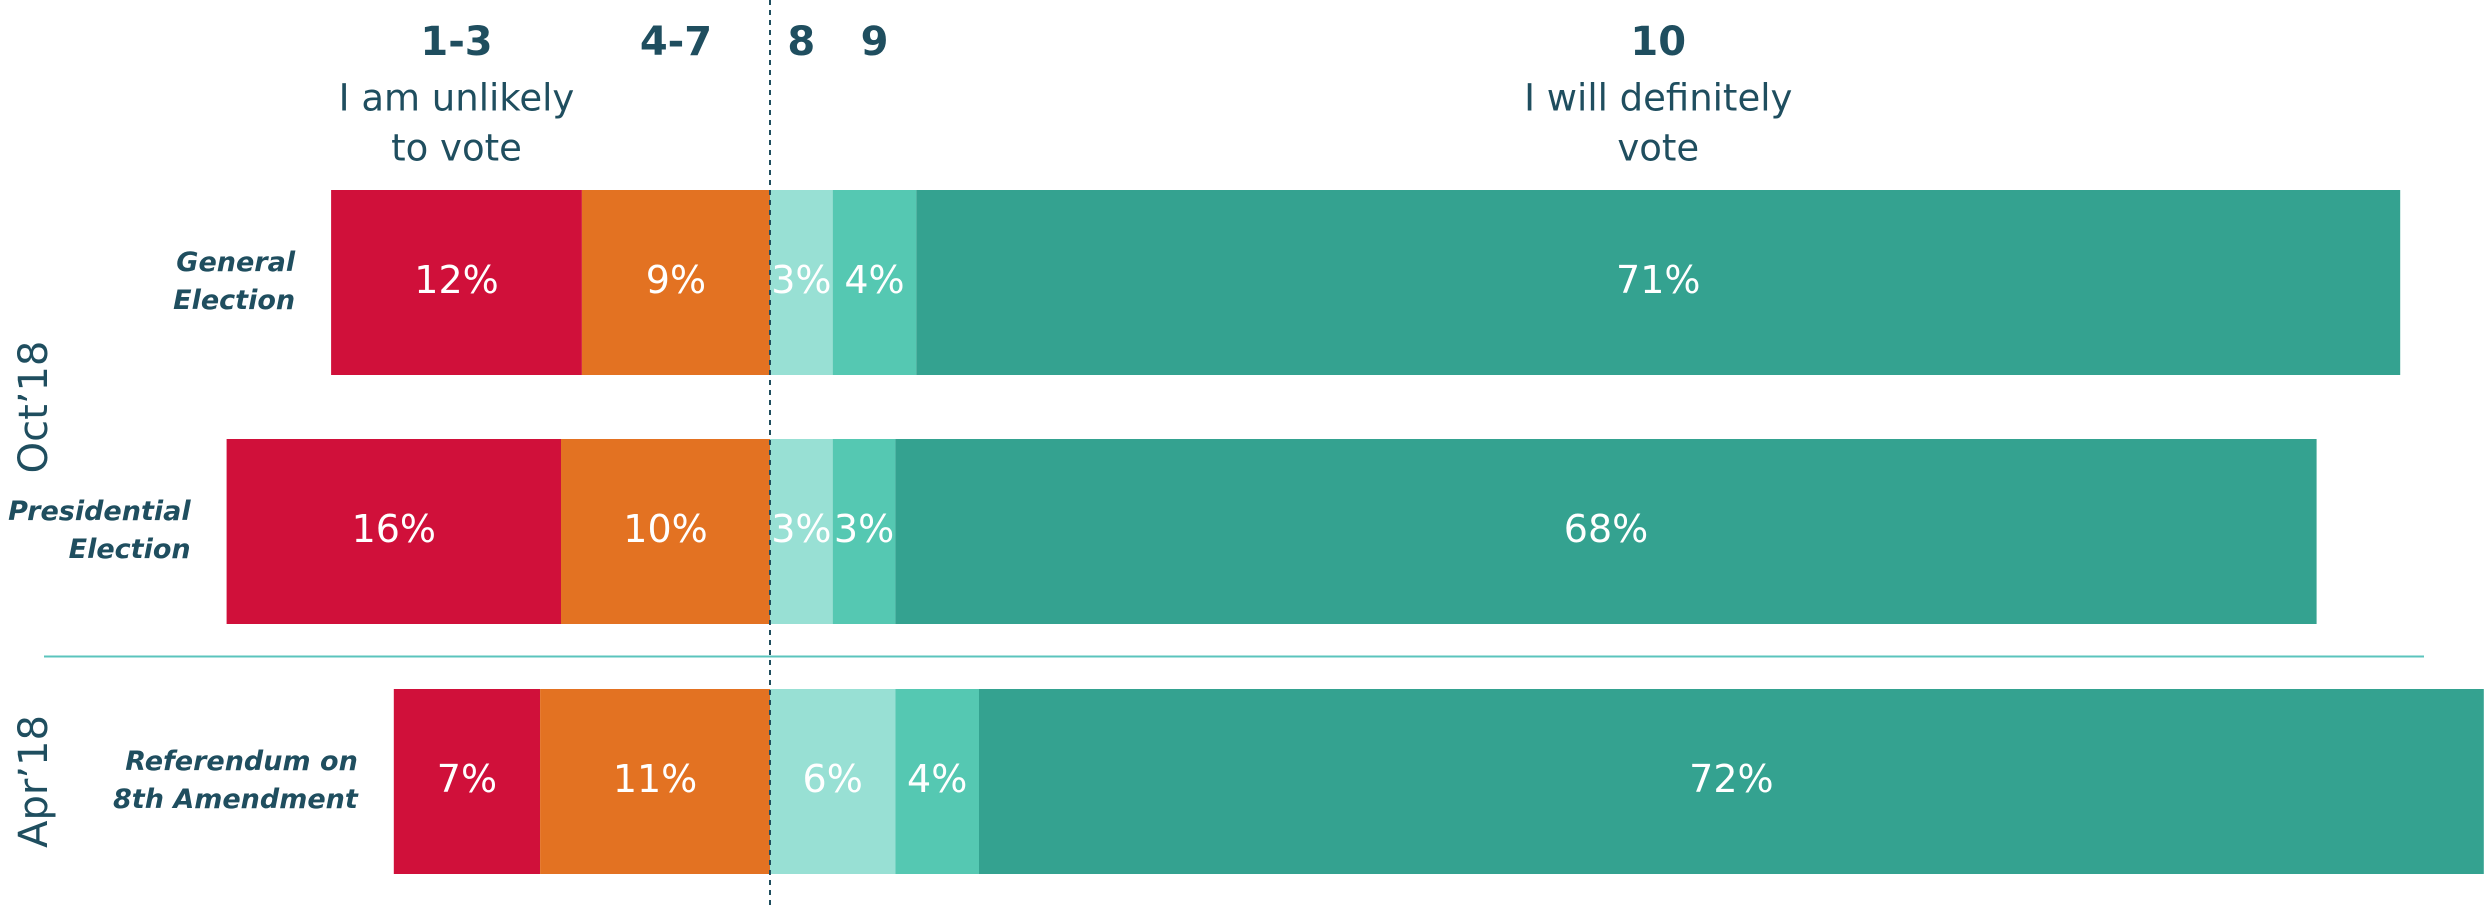 The image size is (2484, 908). Describe the element at coordinates (457, 98) in the screenshot. I see `column-subtitle: I am unlikely` at that location.